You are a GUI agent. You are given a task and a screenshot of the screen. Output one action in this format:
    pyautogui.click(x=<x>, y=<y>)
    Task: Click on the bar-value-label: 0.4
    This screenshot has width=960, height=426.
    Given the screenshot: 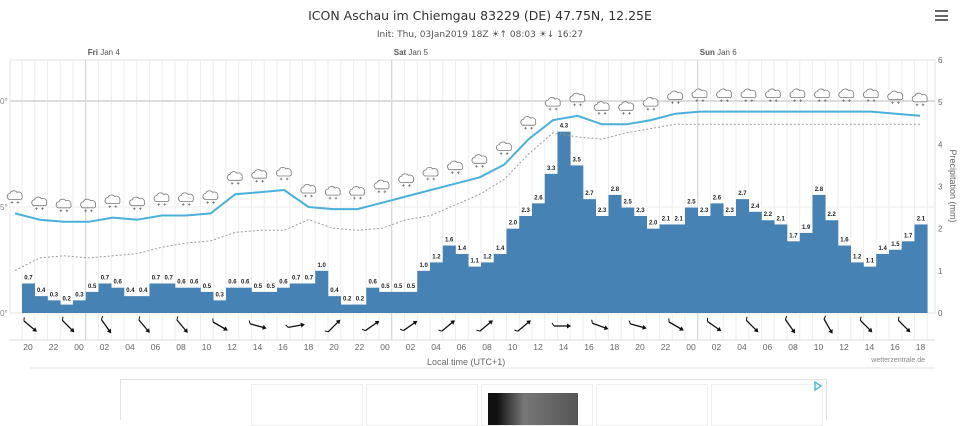 What is the action you would take?
    pyautogui.click(x=130, y=291)
    